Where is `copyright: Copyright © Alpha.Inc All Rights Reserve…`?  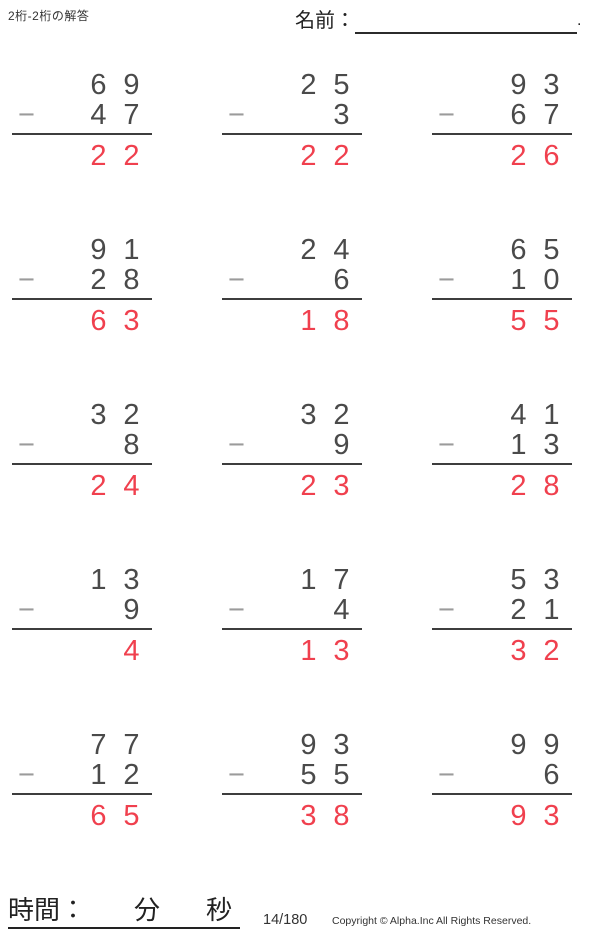
copyright: Copyright © Alpha.Inc All Rights Reserve… is located at coordinates (432, 921).